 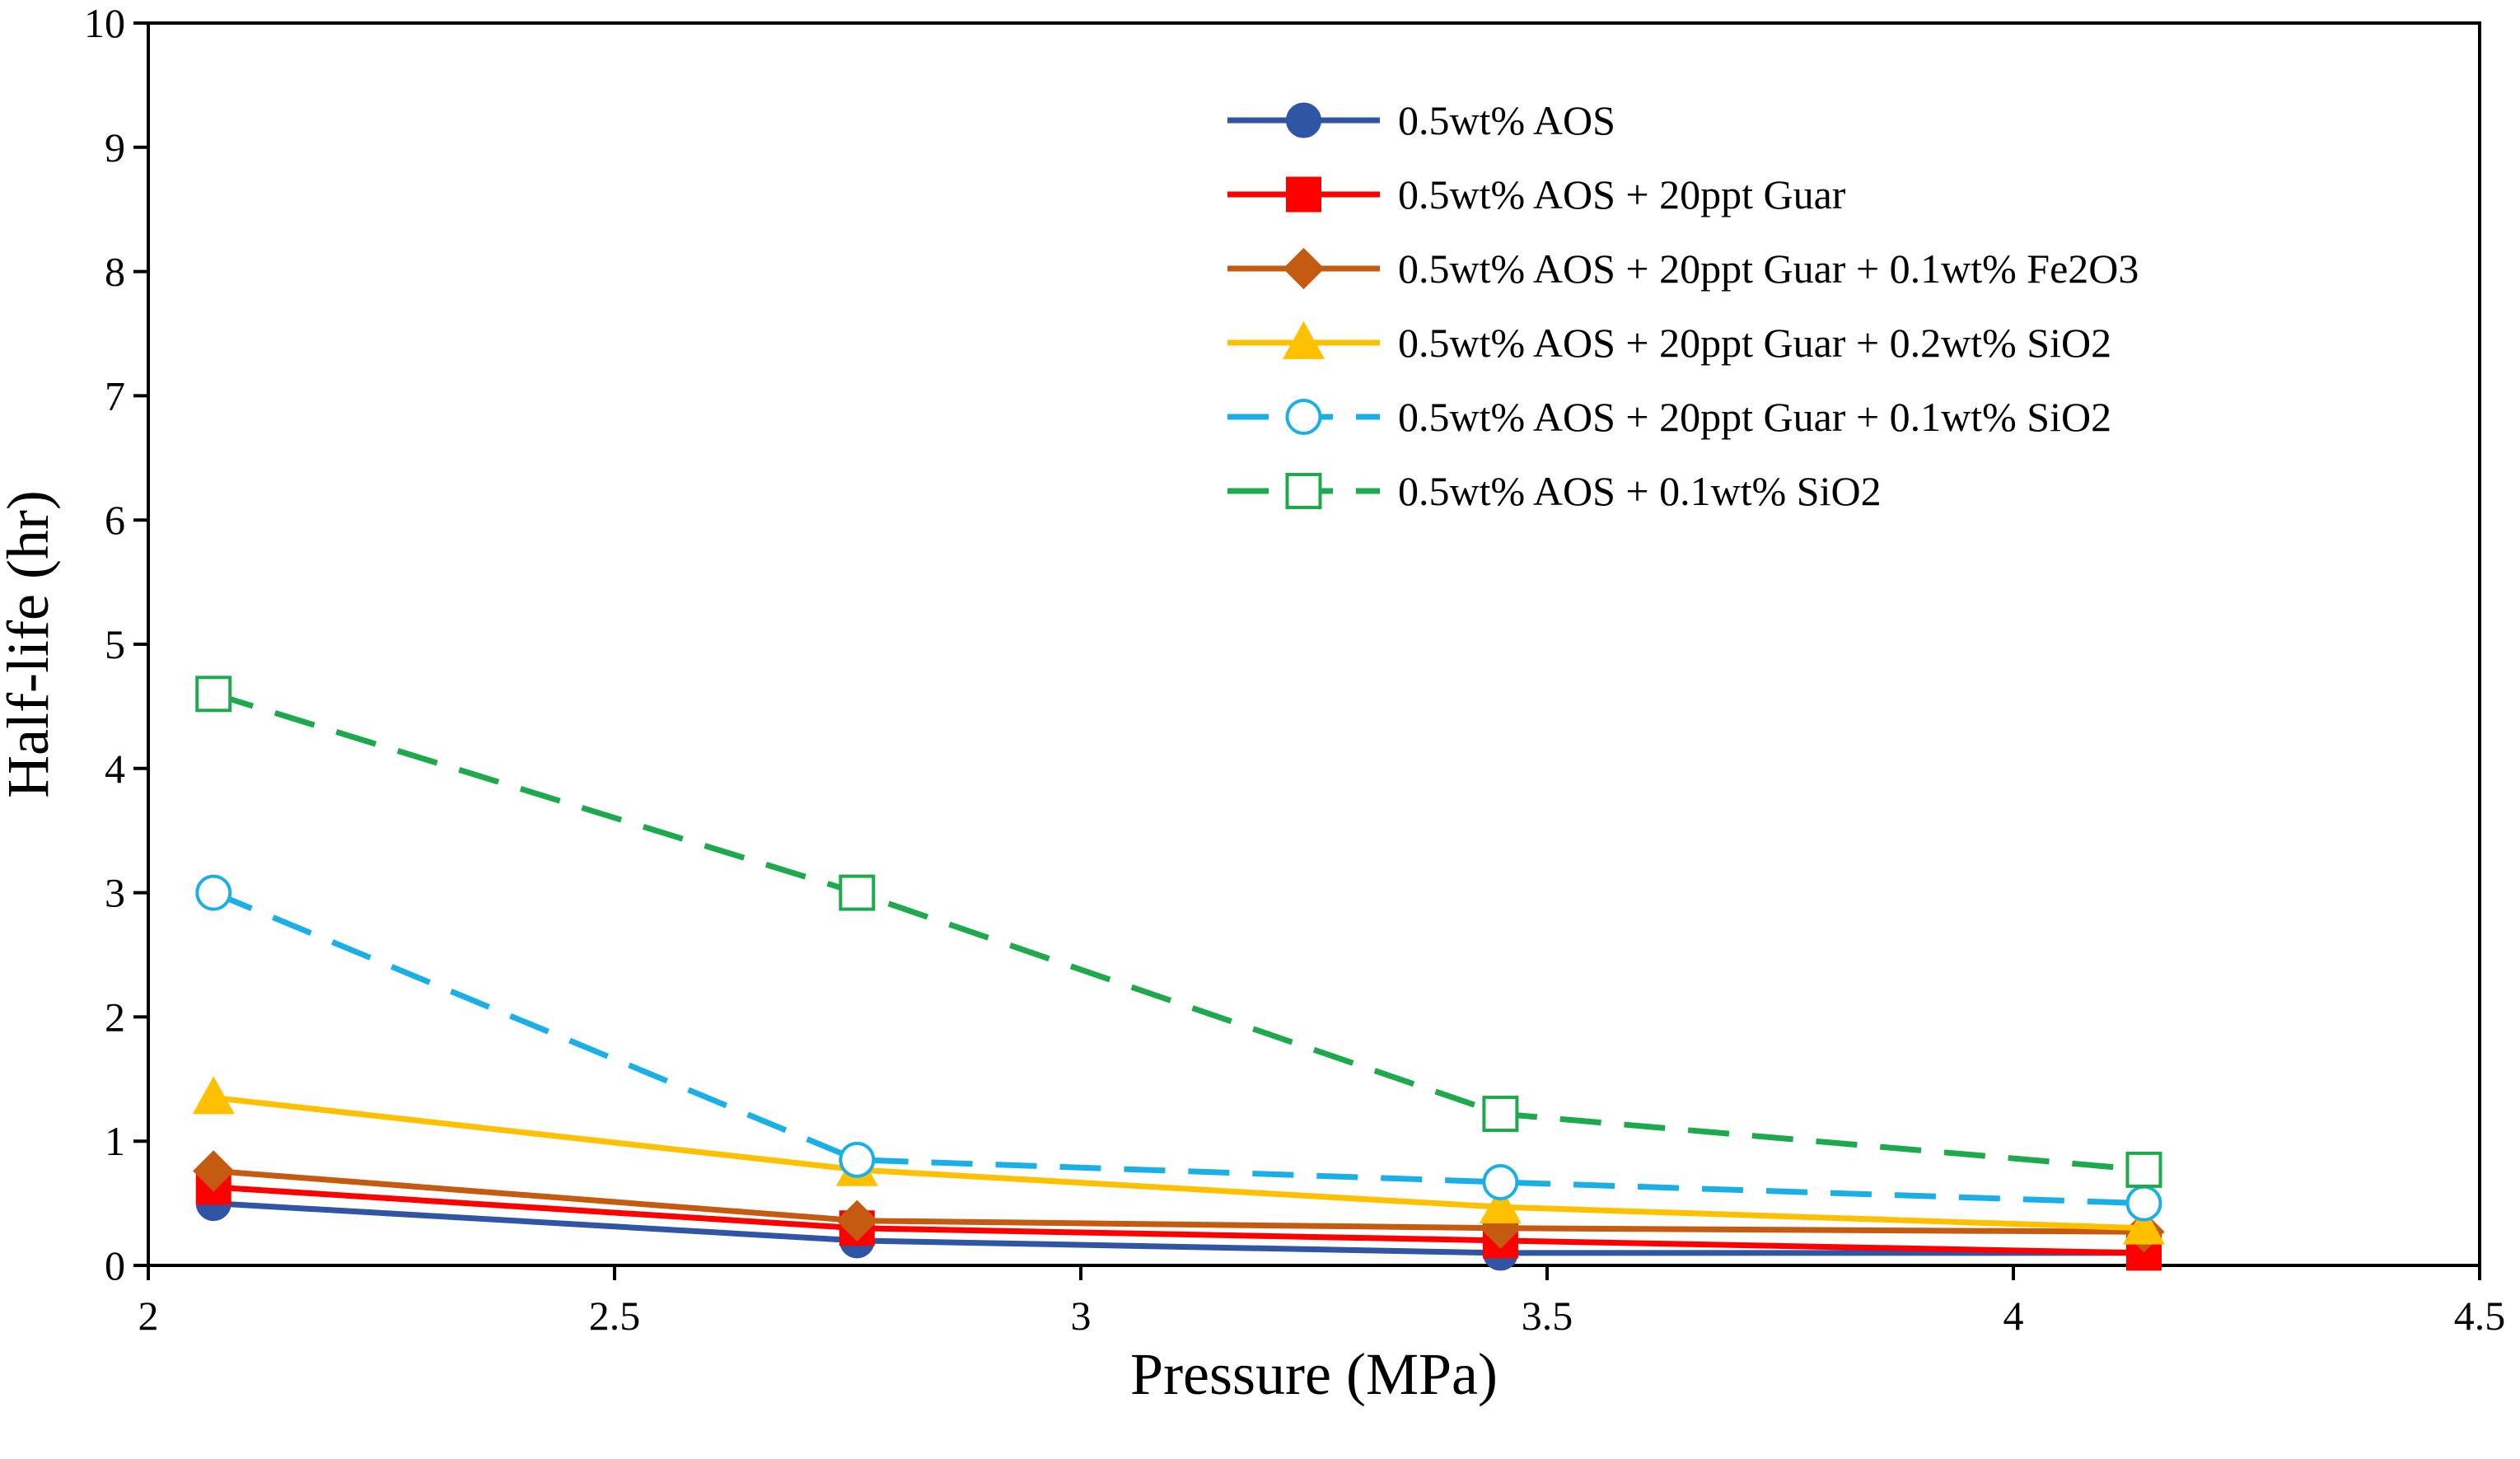 I want to click on x-axis-title: Pressure (MPa), so click(x=1314, y=1374).